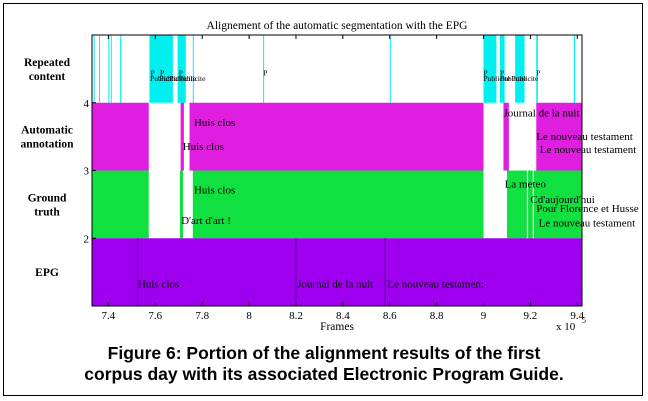 This screenshot has width=648, height=401. What do you see at coordinates (531, 316) in the screenshot?
I see `x-tick-label-9: 9.2` at bounding box center [531, 316].